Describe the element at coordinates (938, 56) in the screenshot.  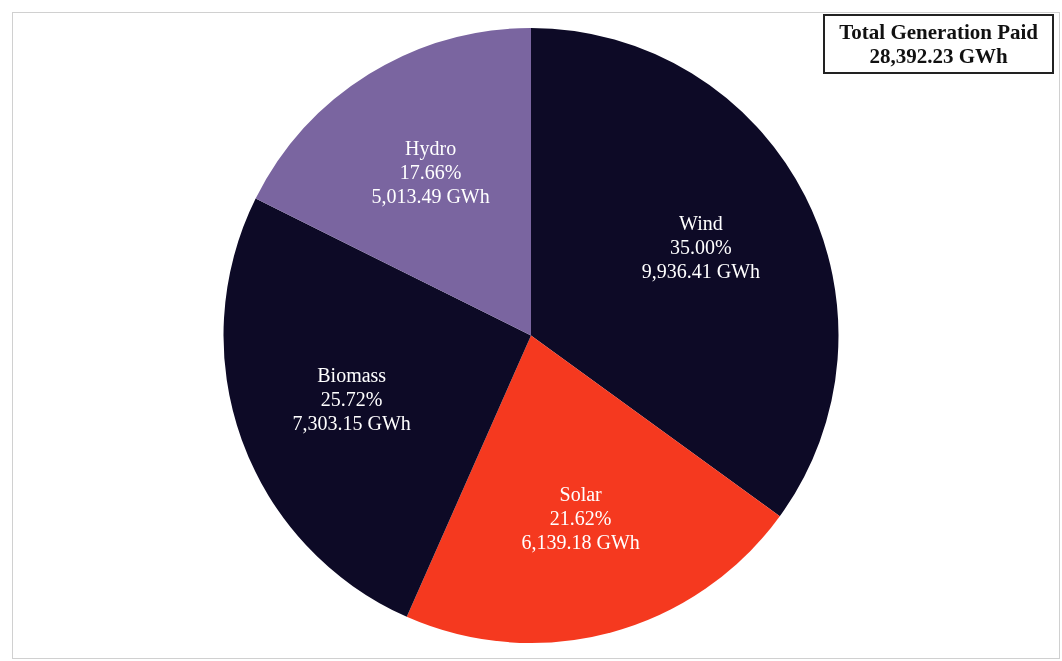
I see `text: 28,392.23 GWh` at that location.